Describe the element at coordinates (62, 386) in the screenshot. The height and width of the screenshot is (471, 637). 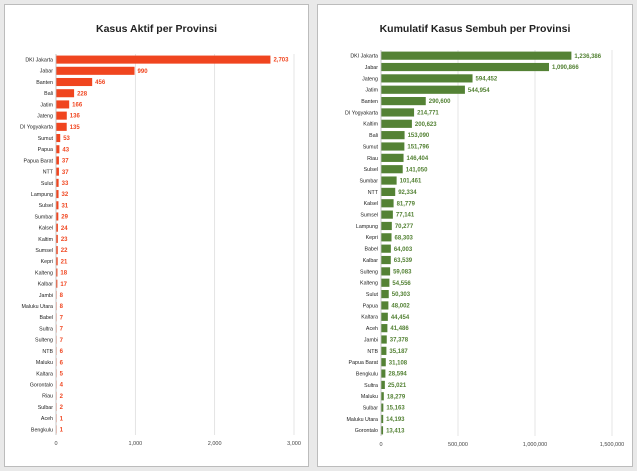
I see `data-label: 4` at that location.